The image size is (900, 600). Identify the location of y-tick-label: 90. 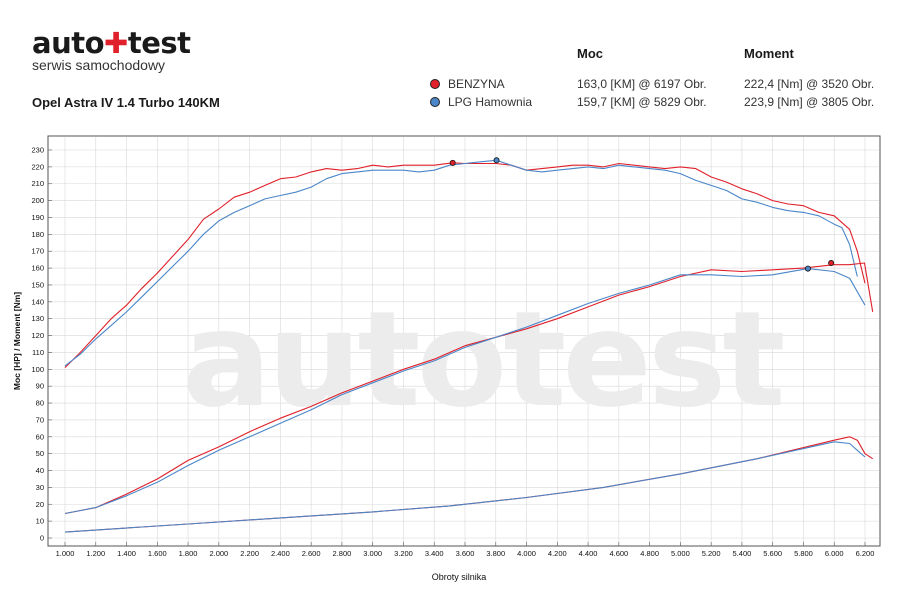
(40, 386).